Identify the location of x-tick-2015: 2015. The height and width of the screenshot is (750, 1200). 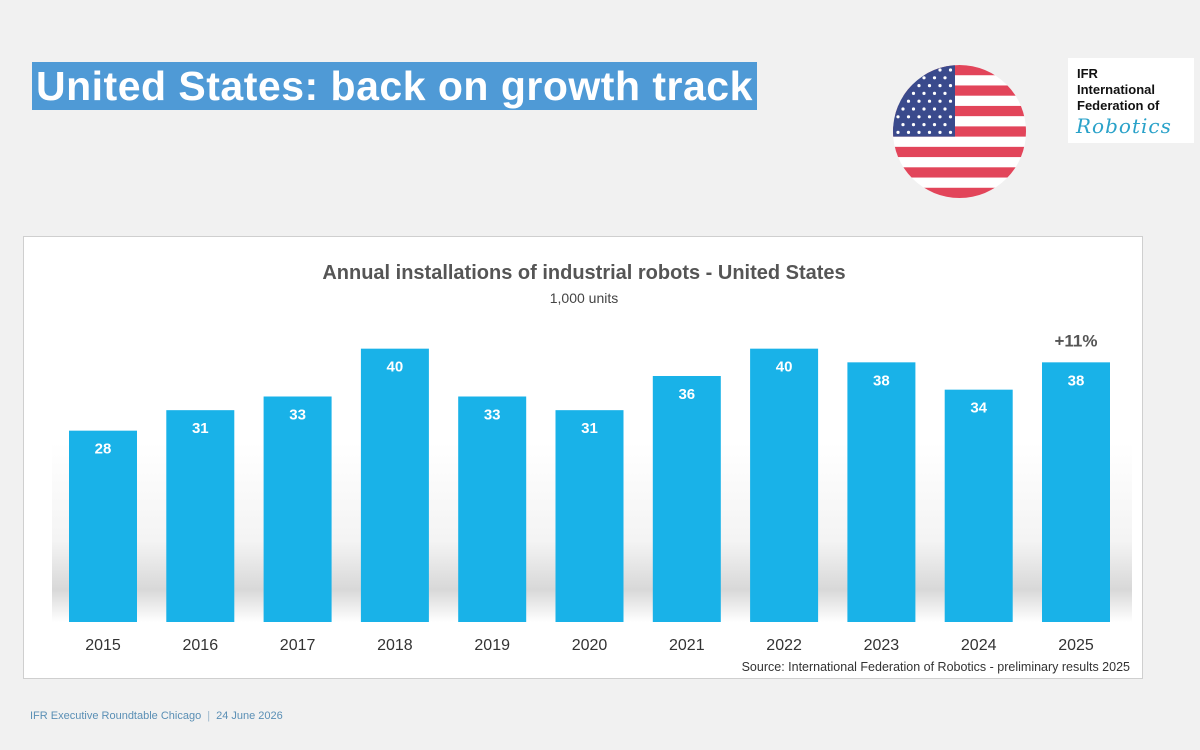
(103, 645).